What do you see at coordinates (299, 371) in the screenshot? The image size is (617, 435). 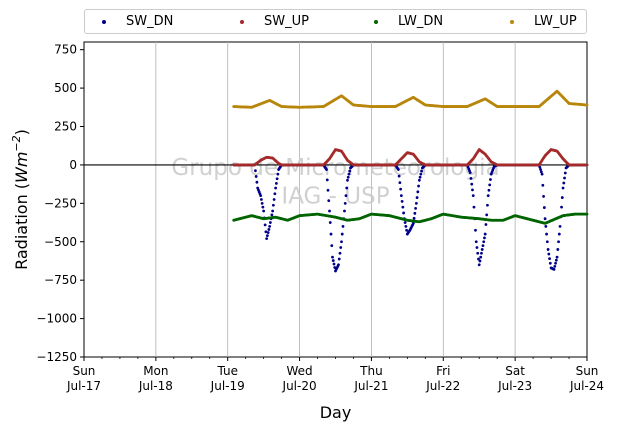 I see `x-tick-label-weekday: Wed` at bounding box center [299, 371].